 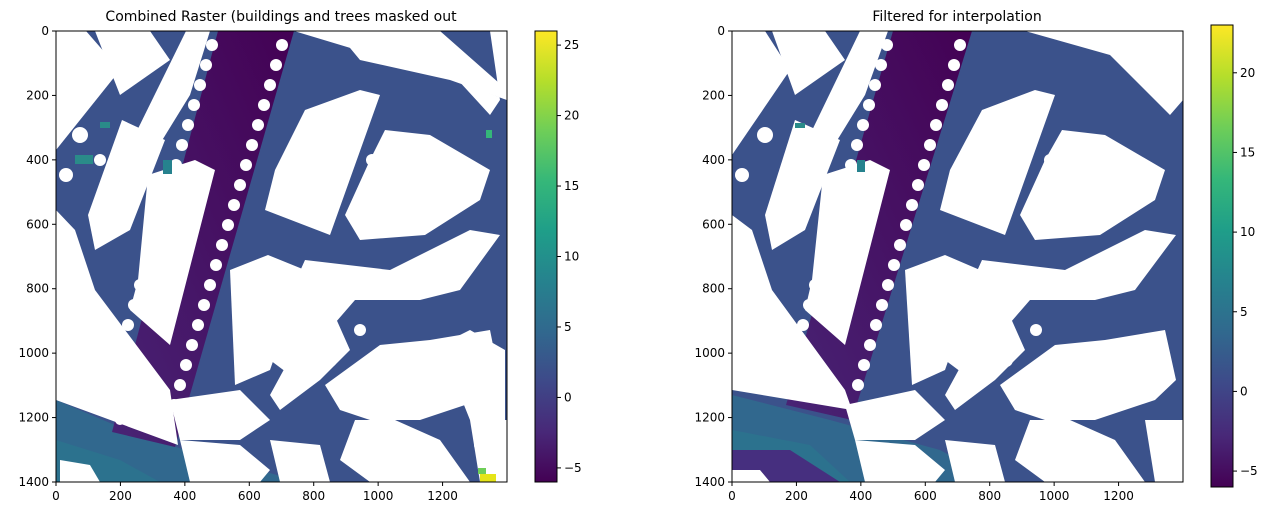 What do you see at coordinates (1247, 232) in the screenshot?
I see `right-colorbar-tick-label: 10` at bounding box center [1247, 232].